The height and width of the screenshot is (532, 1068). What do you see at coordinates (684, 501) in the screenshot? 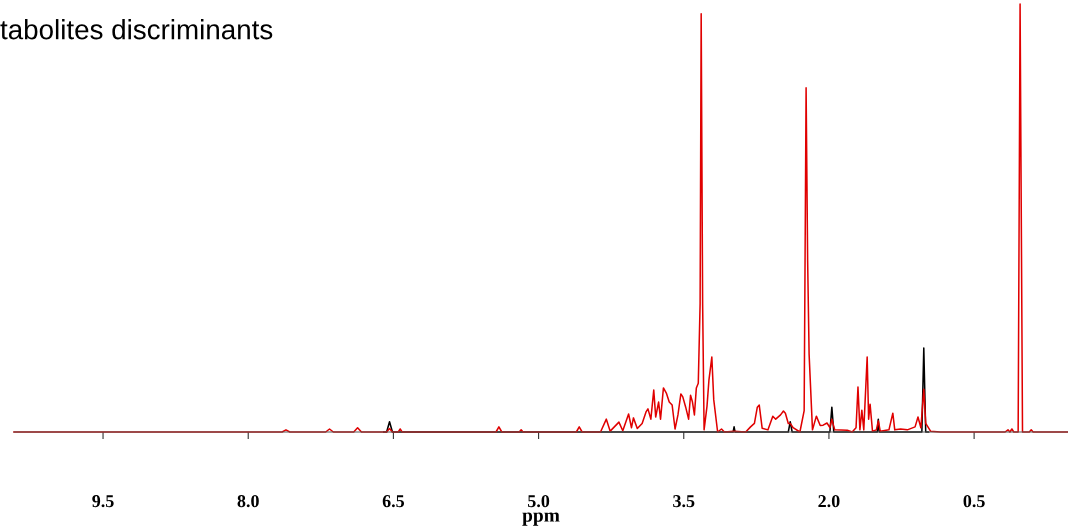
I see `x-tick-label: 3.5` at bounding box center [684, 501].